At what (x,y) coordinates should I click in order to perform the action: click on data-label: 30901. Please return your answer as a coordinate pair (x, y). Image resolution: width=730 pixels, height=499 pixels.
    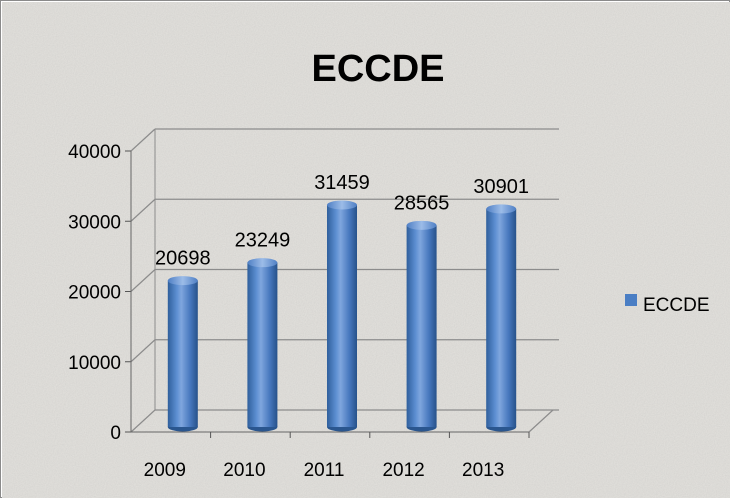
    Looking at the image, I should click on (501, 187).